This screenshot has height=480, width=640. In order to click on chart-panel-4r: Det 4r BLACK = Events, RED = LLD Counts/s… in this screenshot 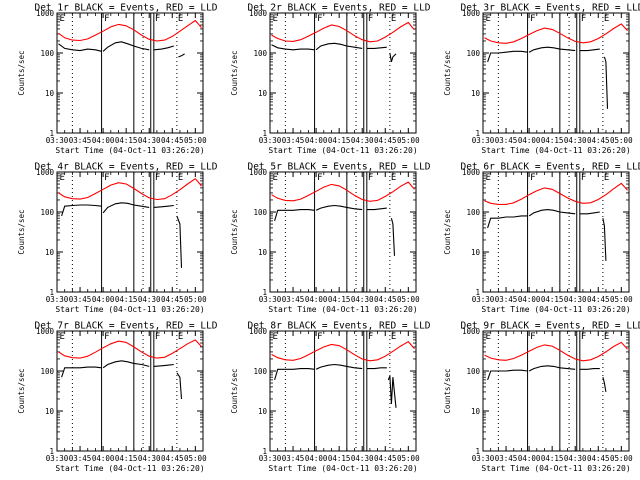, I will do `click(117, 238)`.